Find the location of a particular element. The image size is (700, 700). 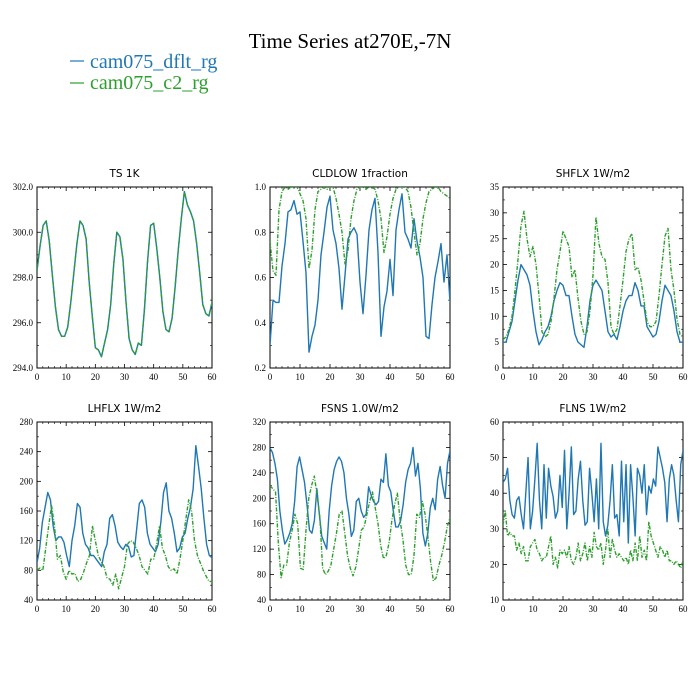

plot-frame-fsns is located at coordinates (360, 511).